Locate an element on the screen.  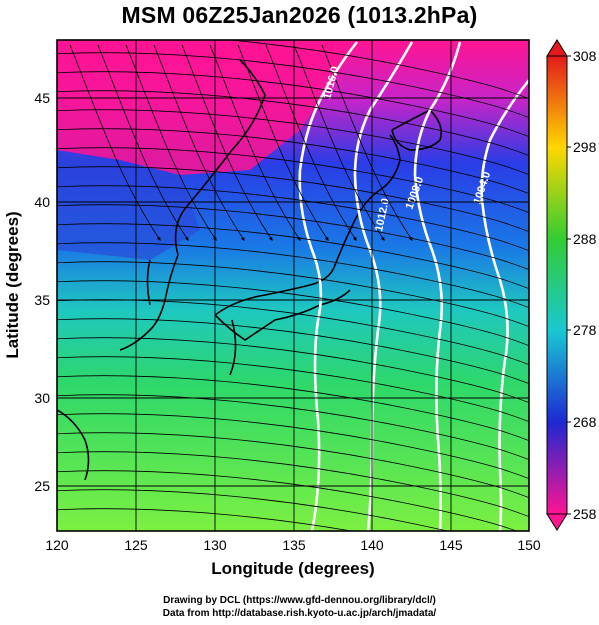
colorbar-tick-label: 278 is located at coordinates (585, 330).